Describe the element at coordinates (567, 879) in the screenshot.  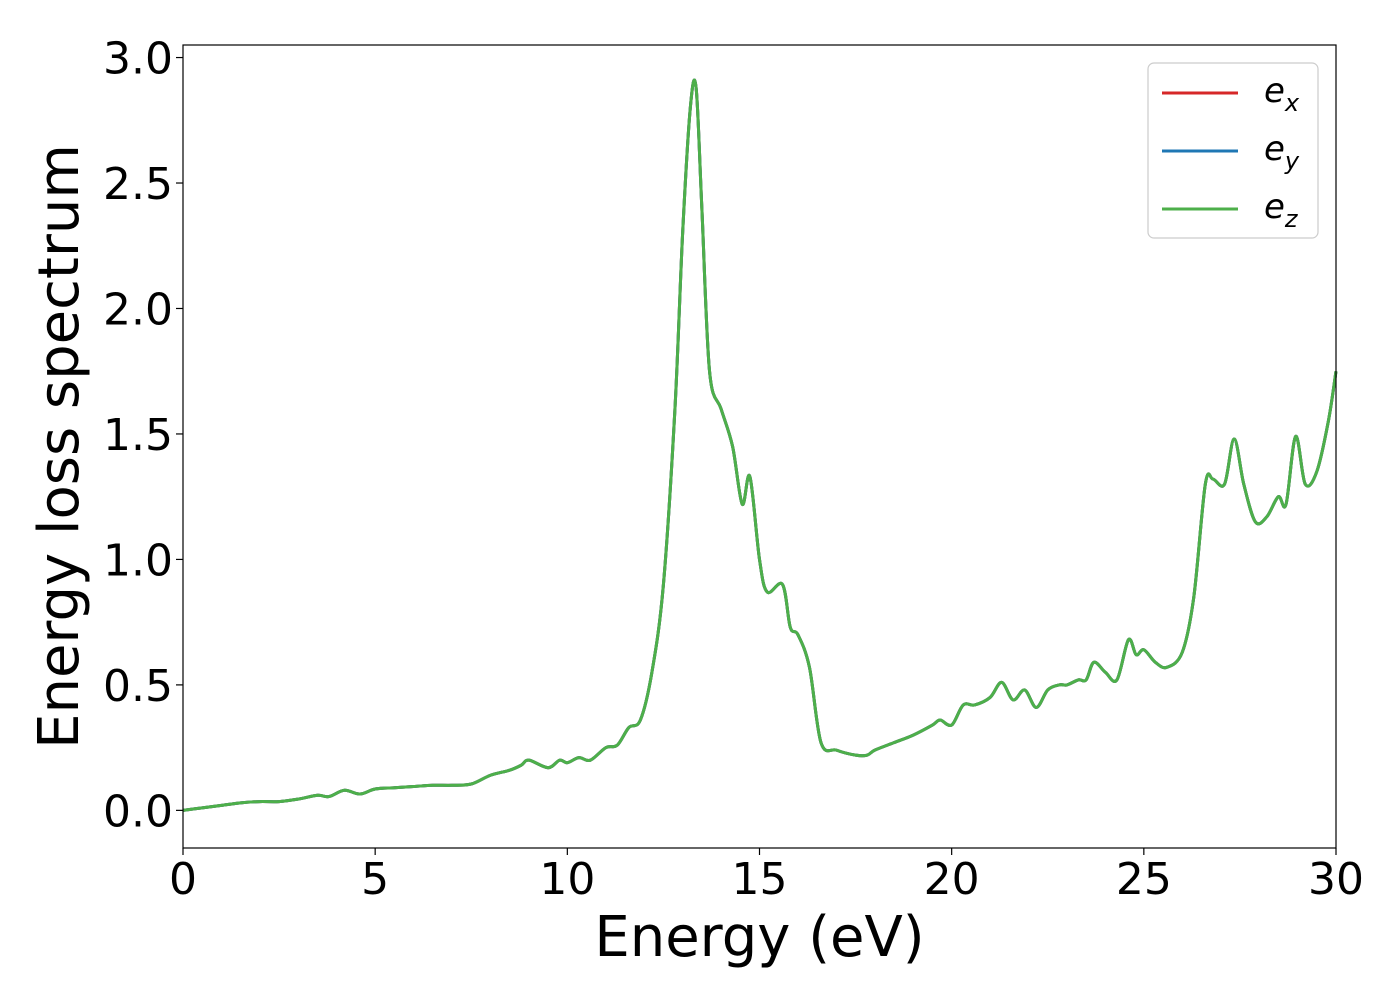
I see `x-tick-label: 10` at that location.